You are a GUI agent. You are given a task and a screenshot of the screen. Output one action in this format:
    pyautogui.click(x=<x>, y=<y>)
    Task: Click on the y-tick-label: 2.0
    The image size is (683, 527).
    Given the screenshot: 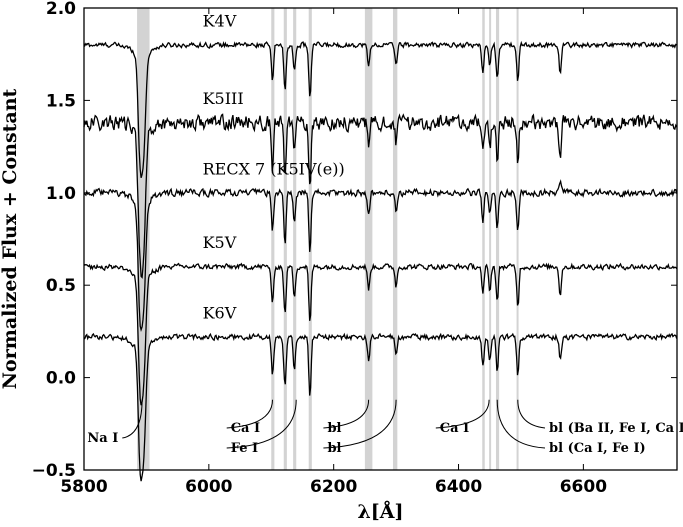 What is the action you would take?
    pyautogui.click(x=61, y=9)
    